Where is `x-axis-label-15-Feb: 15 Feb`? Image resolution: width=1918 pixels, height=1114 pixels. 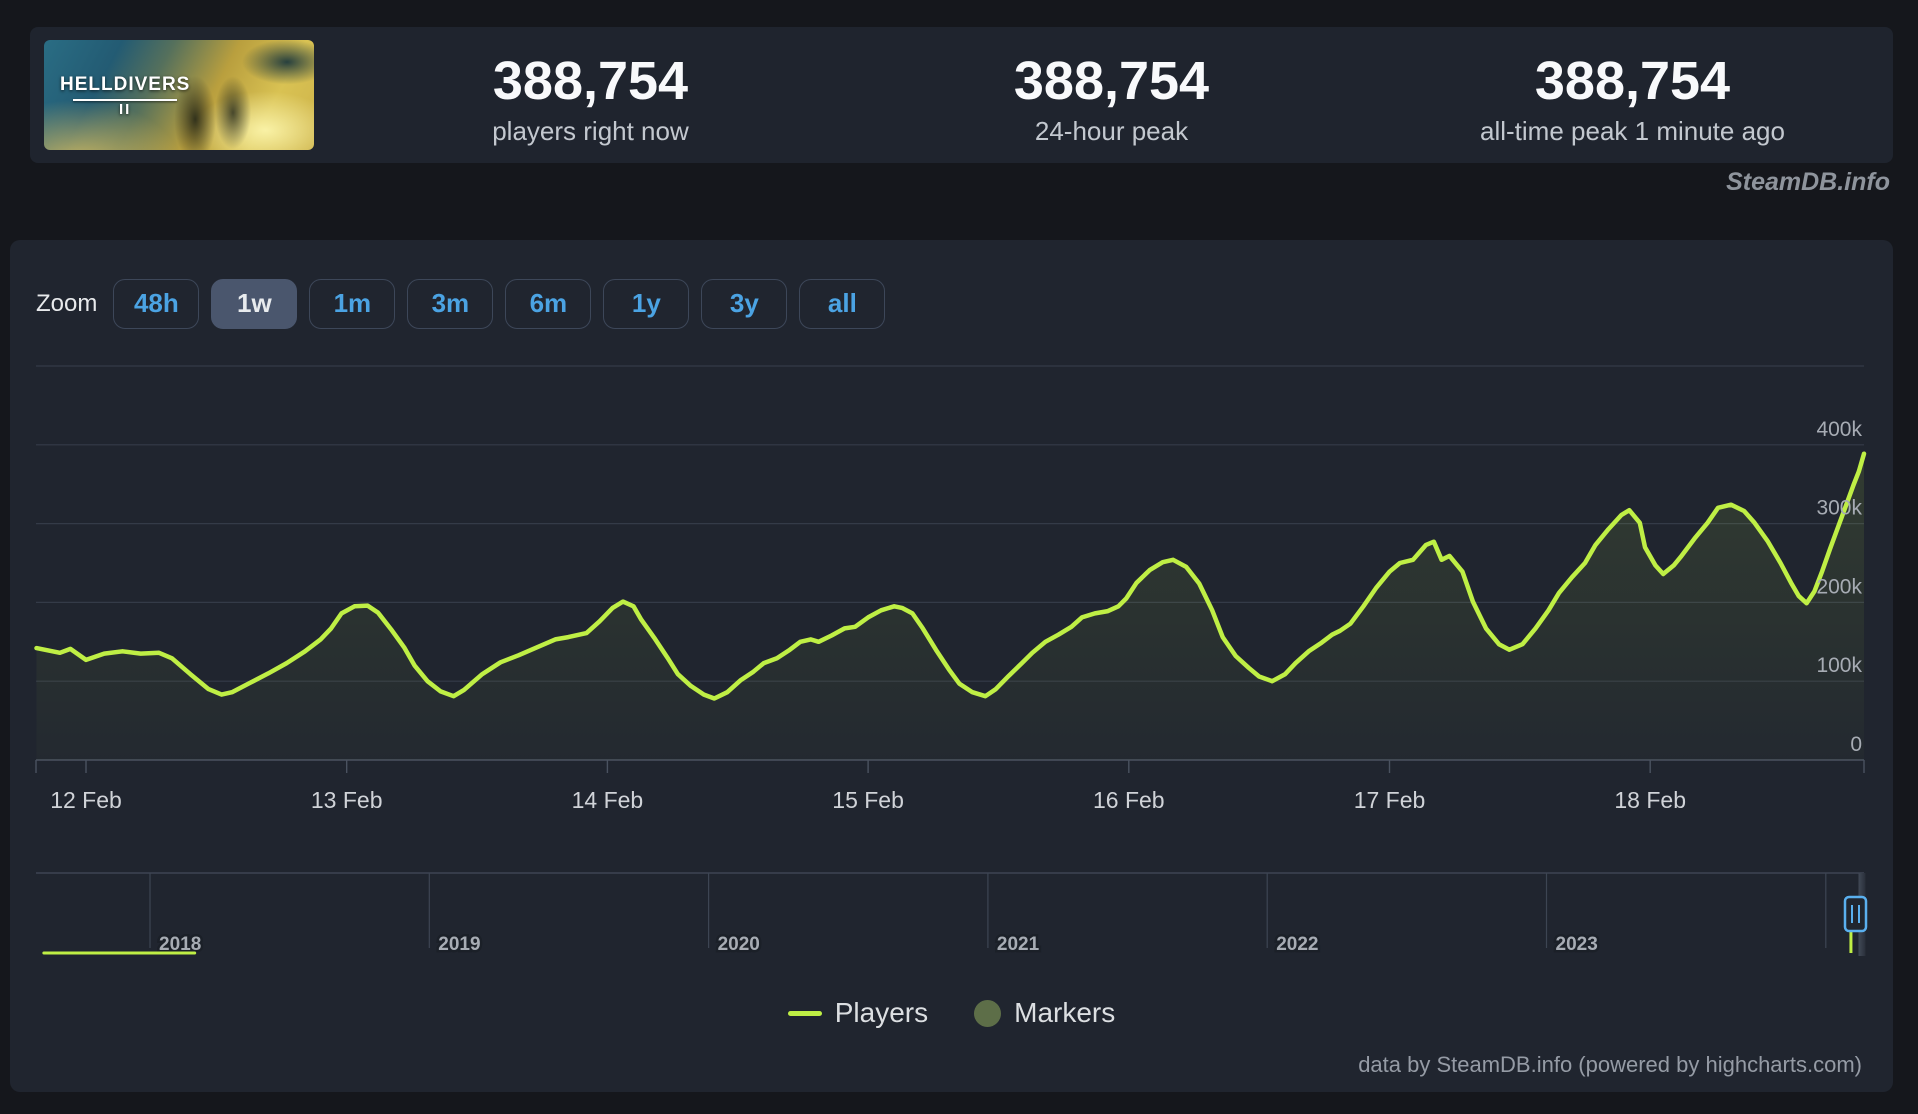 x-axis-label-15-Feb: 15 Feb is located at coordinates (868, 800).